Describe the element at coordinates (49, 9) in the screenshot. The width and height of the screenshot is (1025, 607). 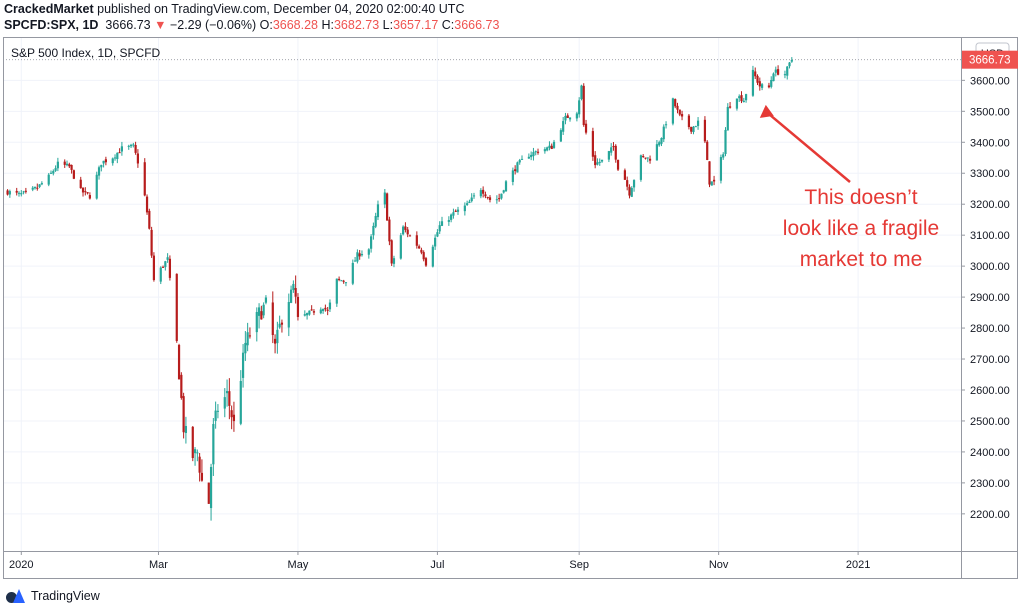
I see `author-name: CrackedMarket` at that location.